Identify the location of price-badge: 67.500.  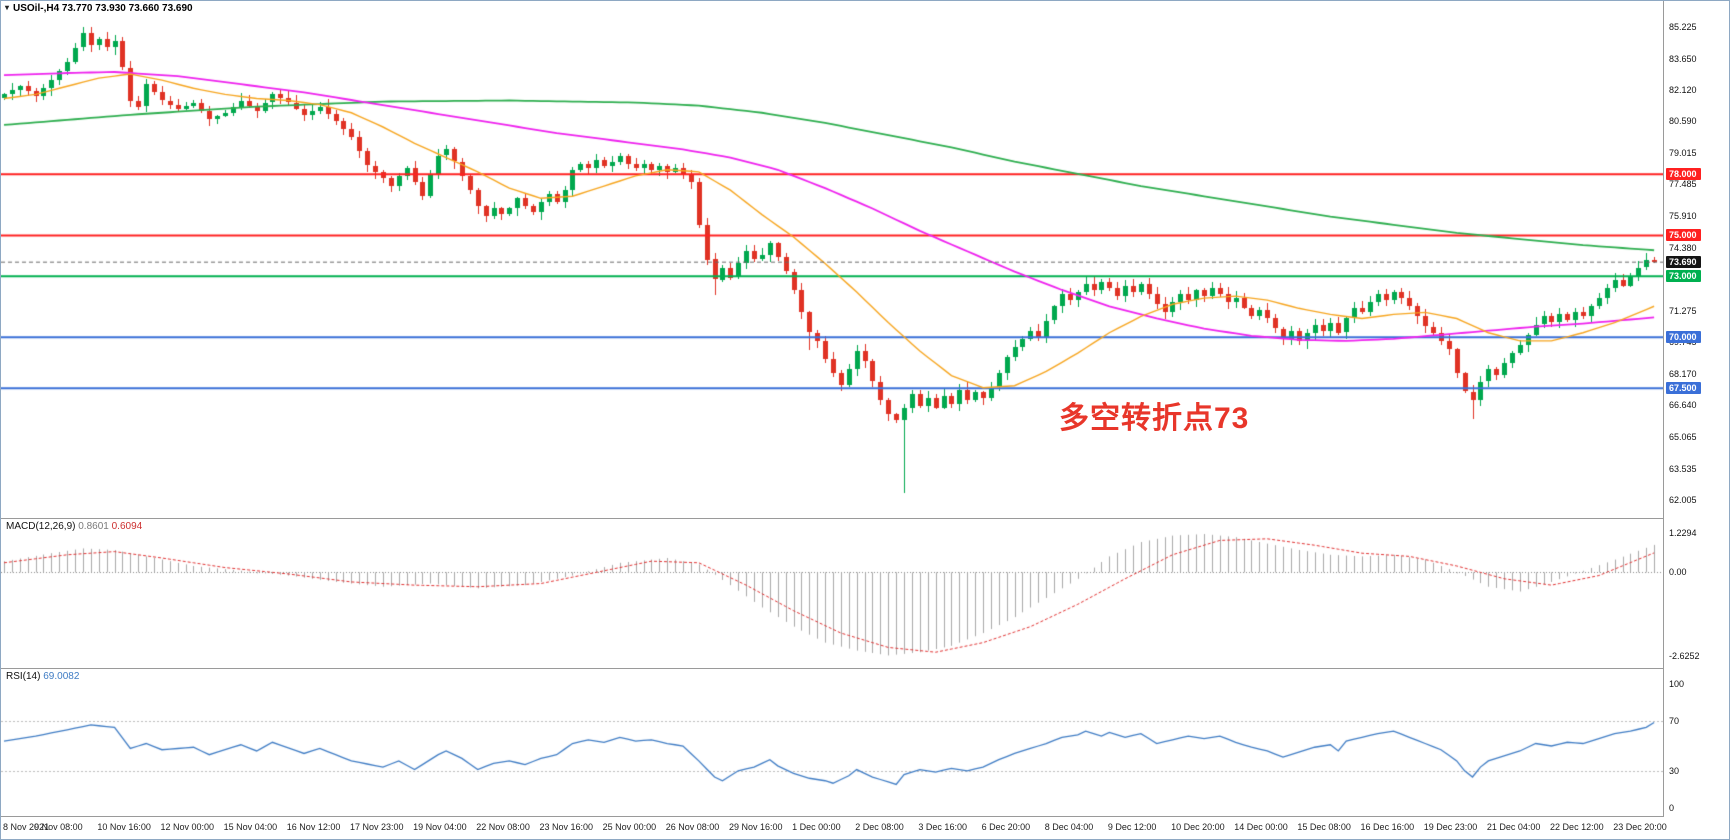
(1683, 387).